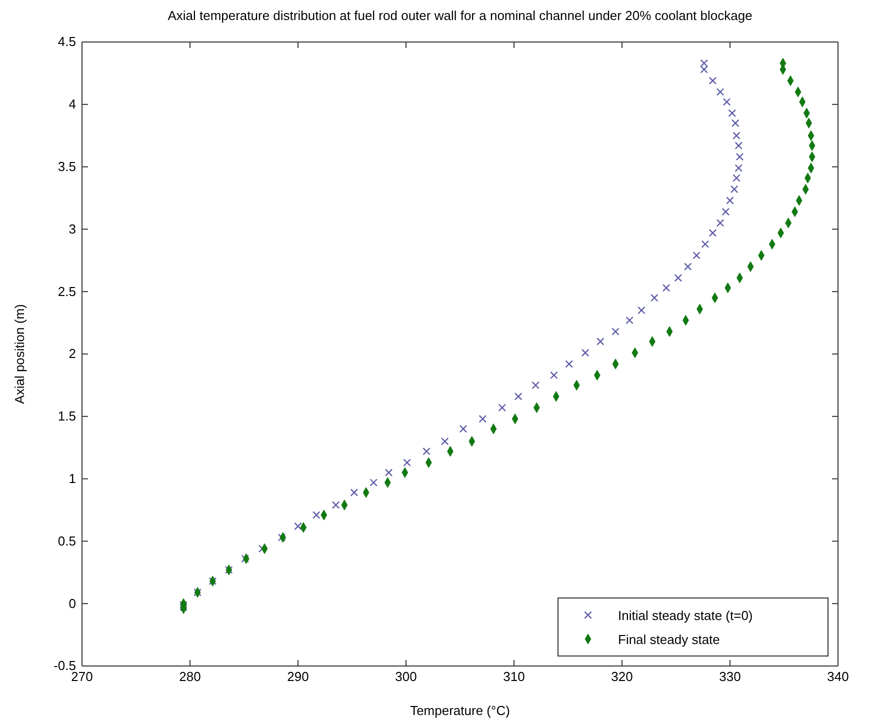 The height and width of the screenshot is (720, 890). I want to click on y-tick-label: 2, so click(72, 354).